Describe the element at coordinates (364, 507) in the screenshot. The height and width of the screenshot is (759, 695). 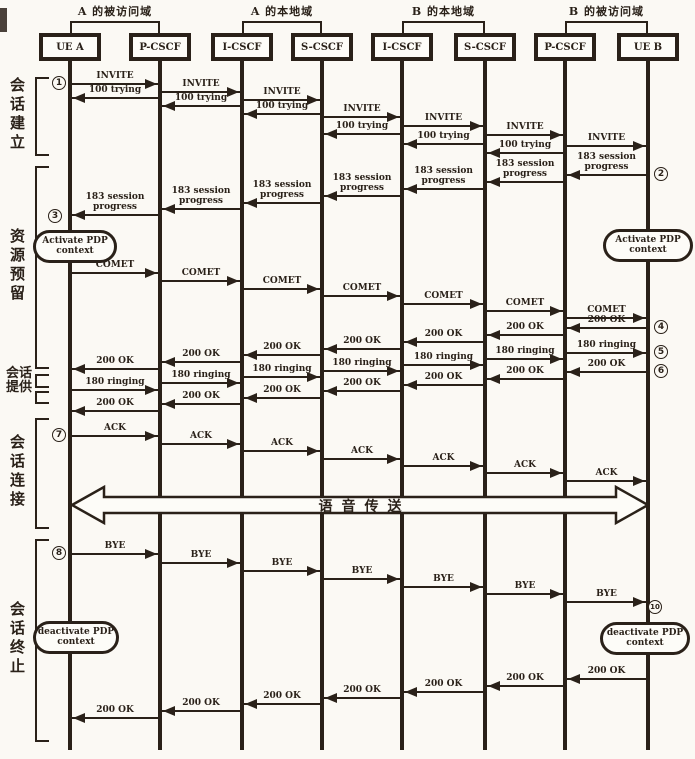
I see `voice-arrow-label: 语音传送` at that location.